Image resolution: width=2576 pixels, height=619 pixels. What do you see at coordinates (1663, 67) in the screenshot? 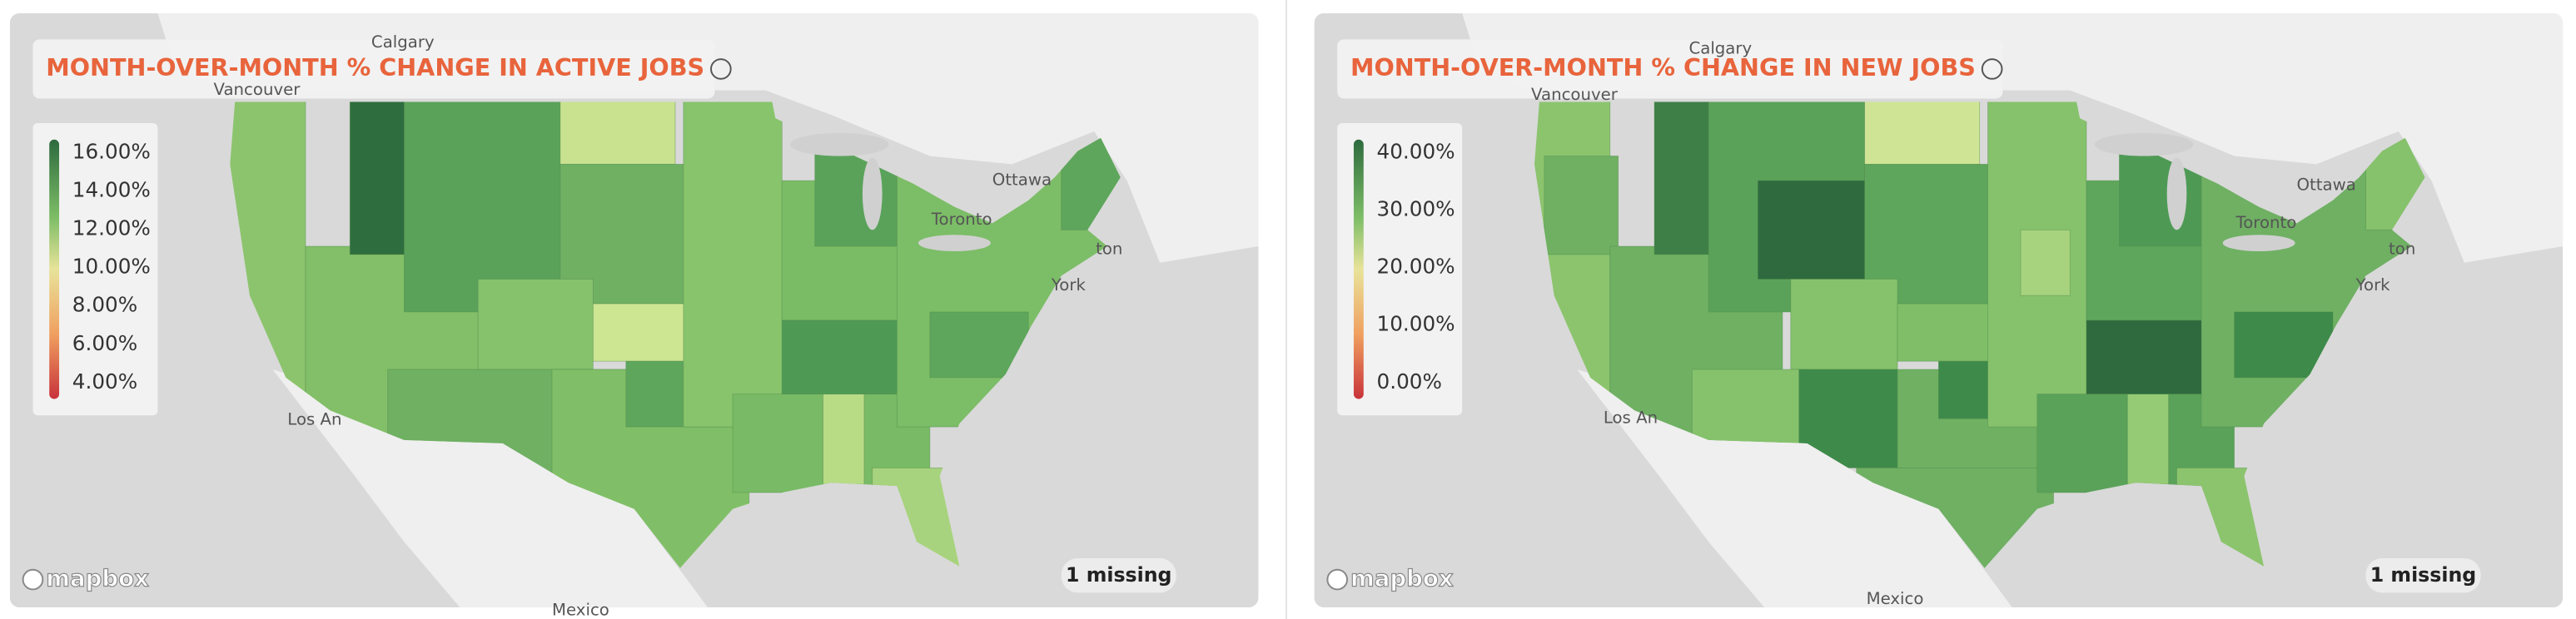
I see `map-title: MONTH-OVER-MONTH % CHANGE IN NEW JOBS` at bounding box center [1663, 67].